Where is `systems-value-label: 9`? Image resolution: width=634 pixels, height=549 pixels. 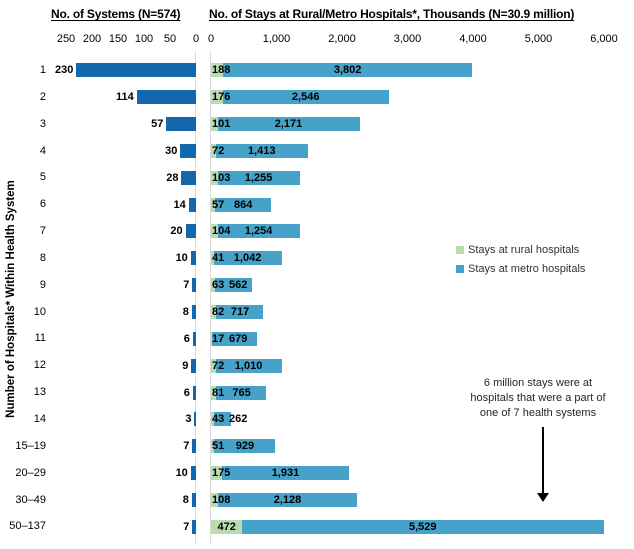 systems-value-label: 9 is located at coordinates (185, 365).